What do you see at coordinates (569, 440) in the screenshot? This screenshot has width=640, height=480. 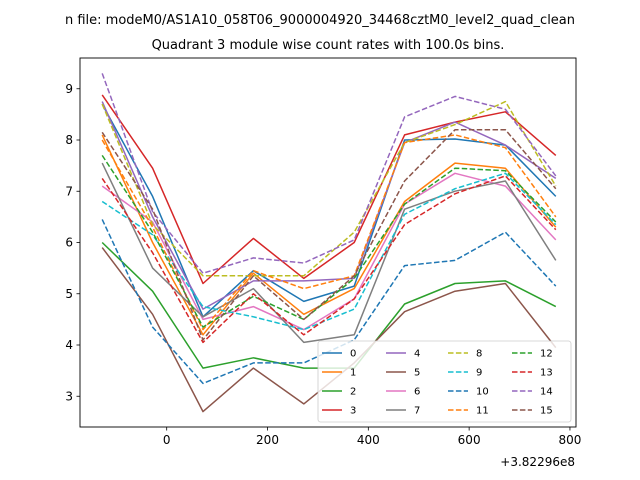 I see `x-tick-label: 800` at bounding box center [569, 440].